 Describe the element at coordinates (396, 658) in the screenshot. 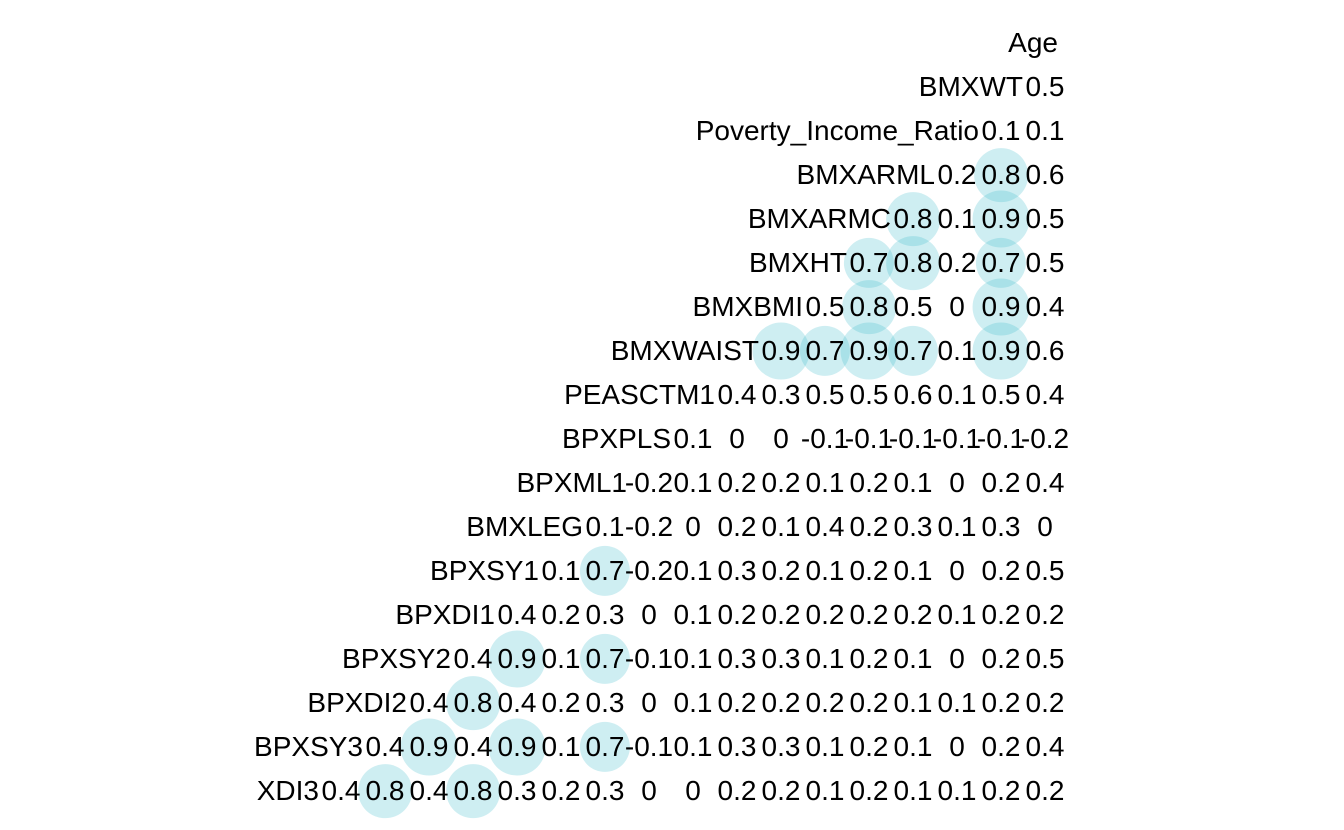

I see `variable-label: BPXSY2` at that location.